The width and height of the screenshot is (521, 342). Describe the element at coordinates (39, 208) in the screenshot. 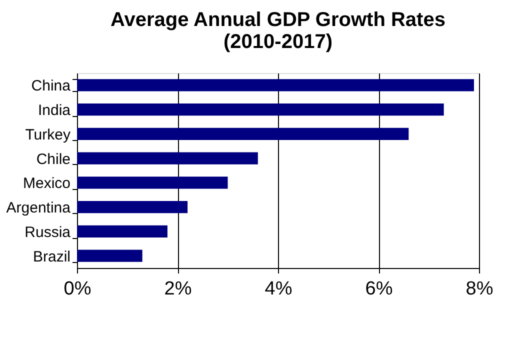

I see `y-tick-label: Argentina` at that location.